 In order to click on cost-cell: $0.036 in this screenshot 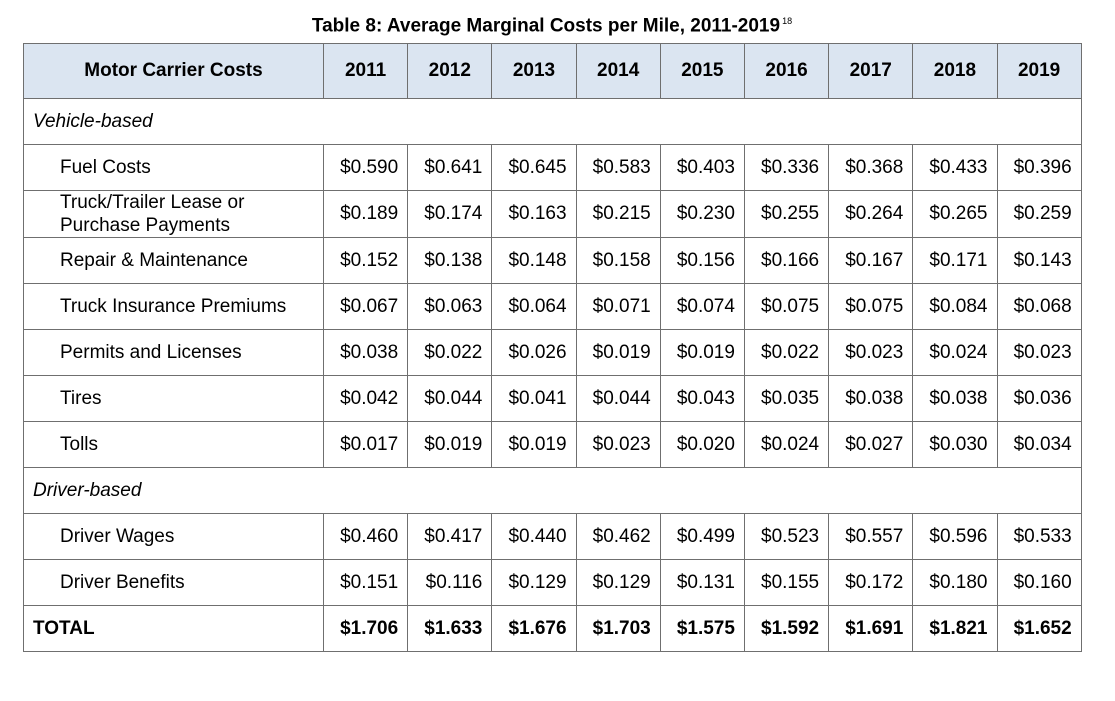, I will do `click(1039, 398)`.